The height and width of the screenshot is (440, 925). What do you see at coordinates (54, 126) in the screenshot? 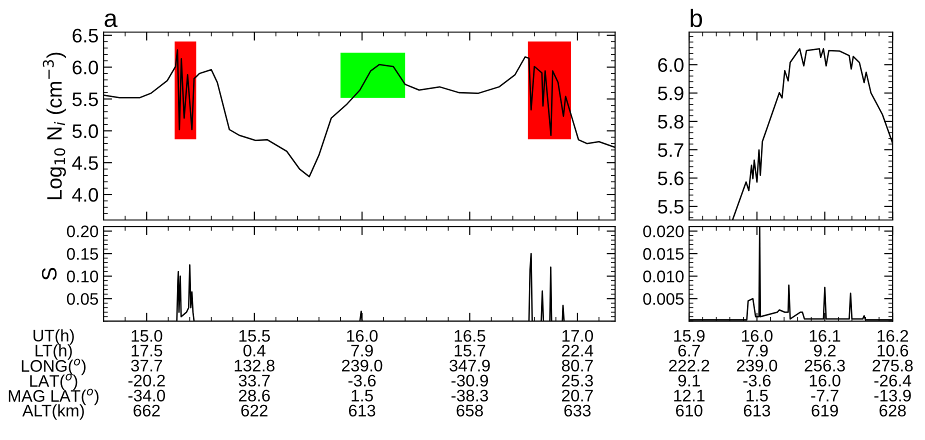
I see `y-axis-title: Log$_{10}$ N$_{i}$ (cm$^{−3}$)` at bounding box center [54, 126].